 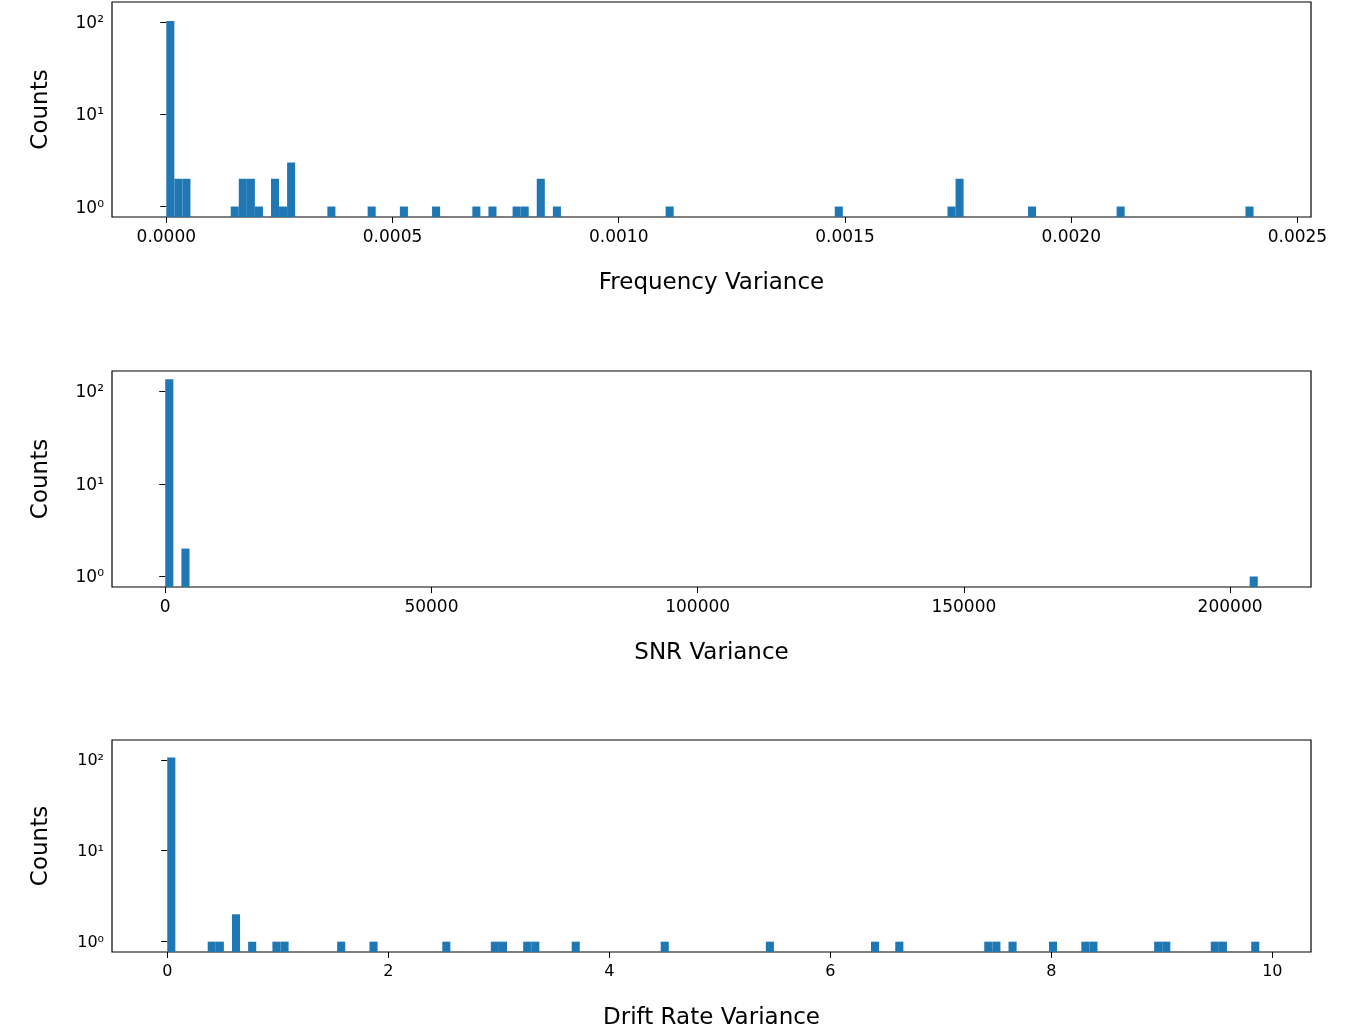 What do you see at coordinates (609, 970) in the screenshot?
I see `x-tick-label: 4` at bounding box center [609, 970].